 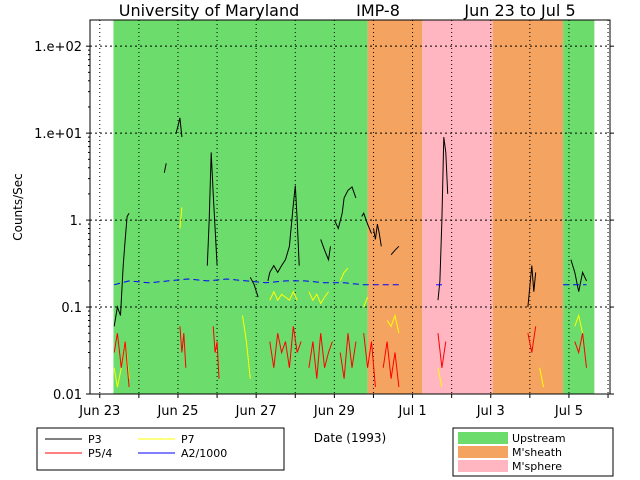 I want to click on chart-title-institution: University of Maryland, so click(x=209, y=10).